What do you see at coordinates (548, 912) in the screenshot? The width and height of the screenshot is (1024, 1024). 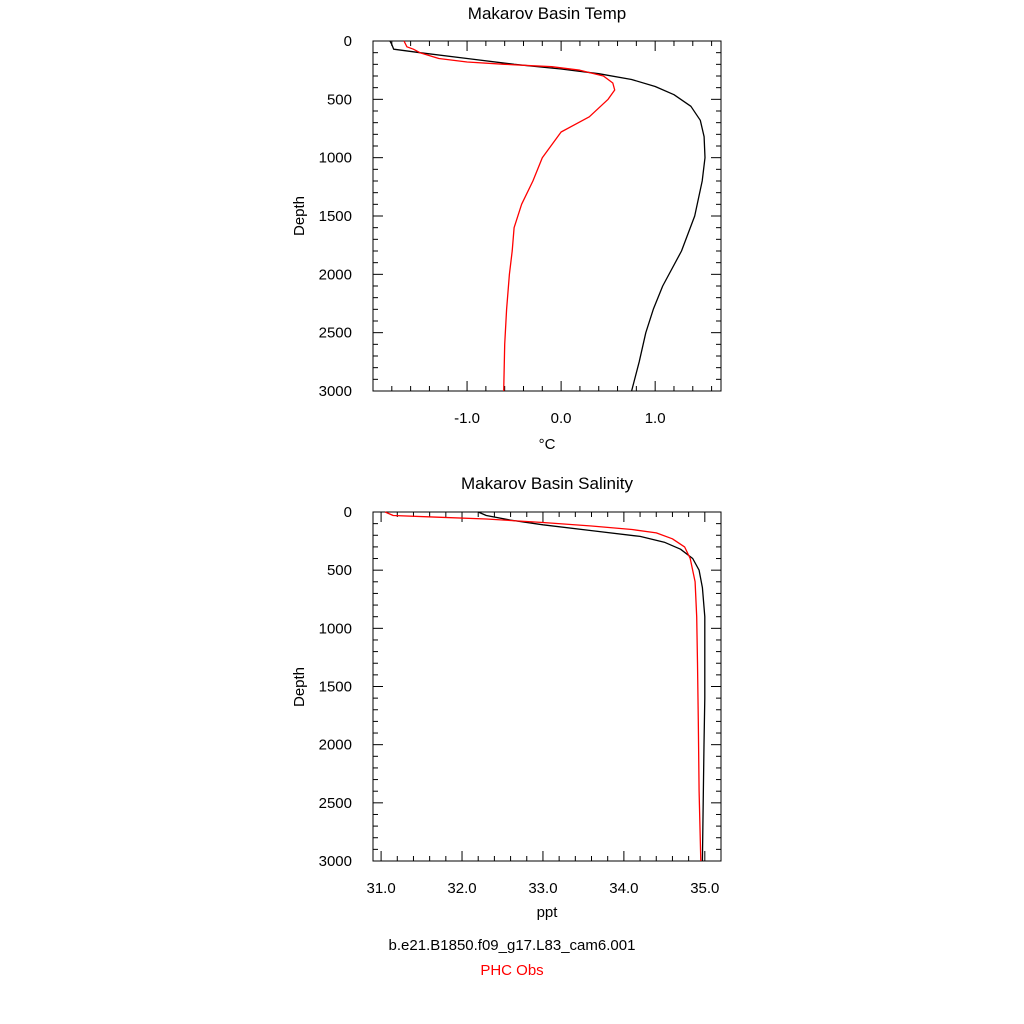 I see `salinity-chart-xlabel: ppt` at bounding box center [548, 912].